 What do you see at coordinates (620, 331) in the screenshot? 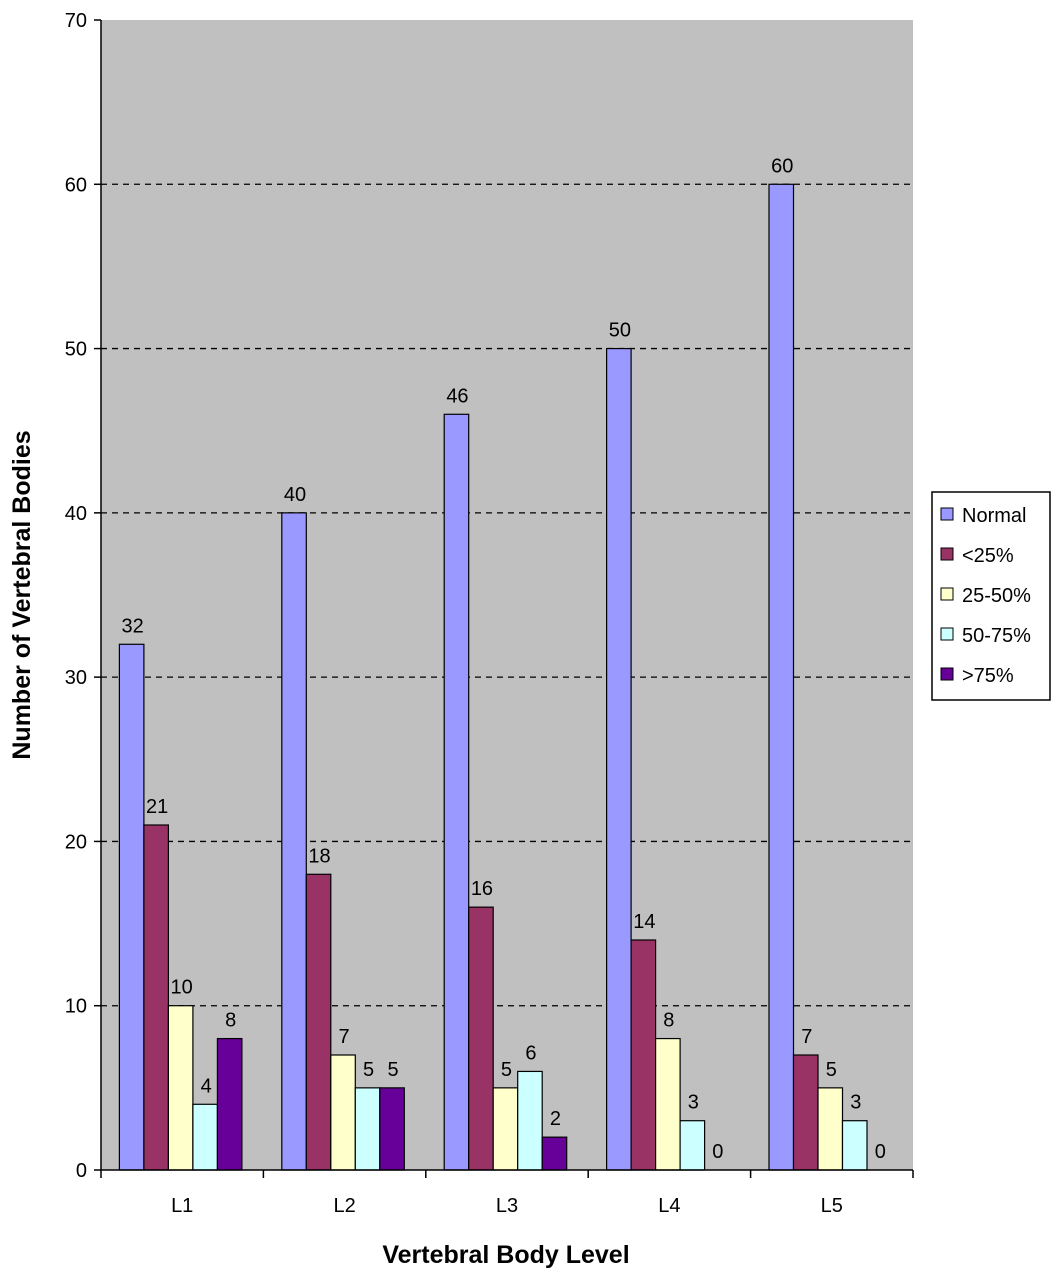
I see `data-label: 50` at bounding box center [620, 331].